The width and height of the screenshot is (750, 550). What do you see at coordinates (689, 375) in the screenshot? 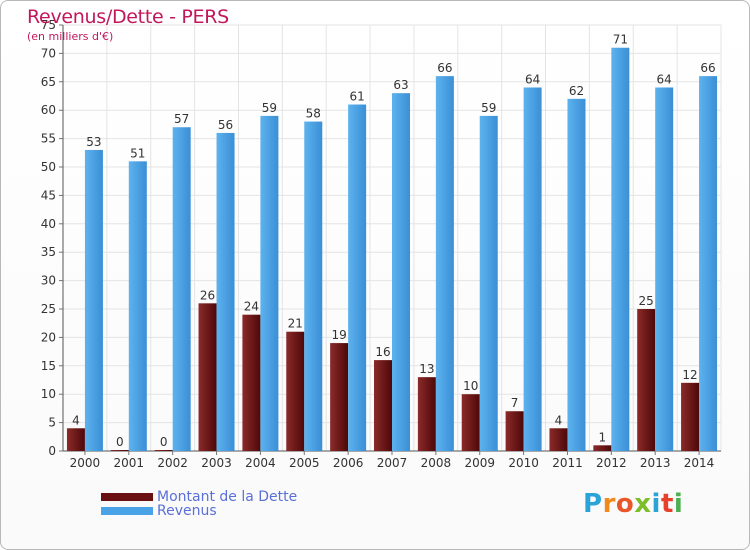
I see `data-label: 12` at bounding box center [689, 375].